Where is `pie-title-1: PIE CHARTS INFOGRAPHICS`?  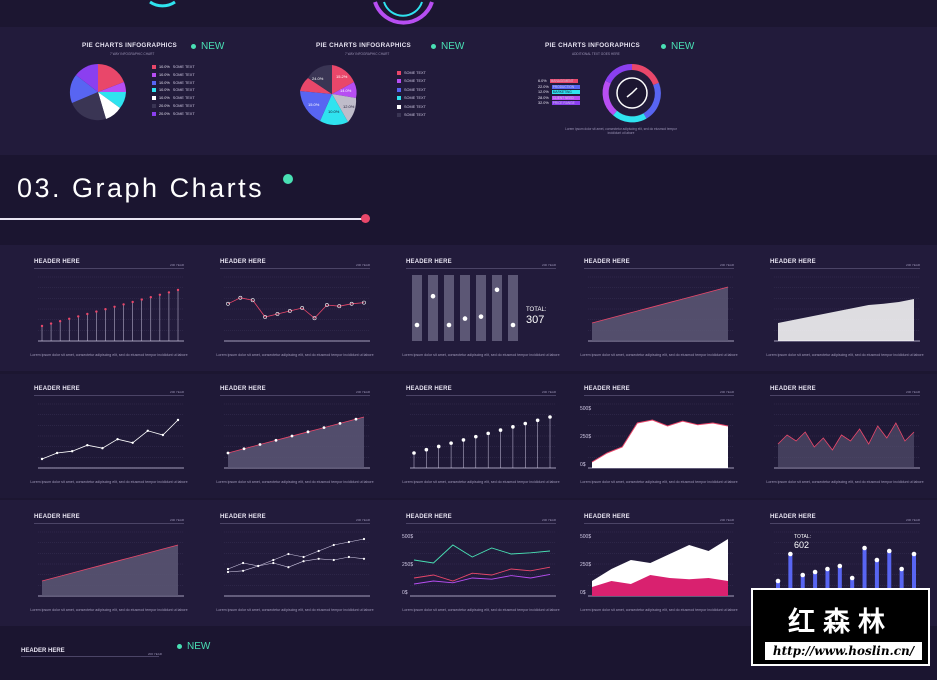 pie-title-1: PIE CHARTS INFOGRAPHICS is located at coordinates (130, 45).